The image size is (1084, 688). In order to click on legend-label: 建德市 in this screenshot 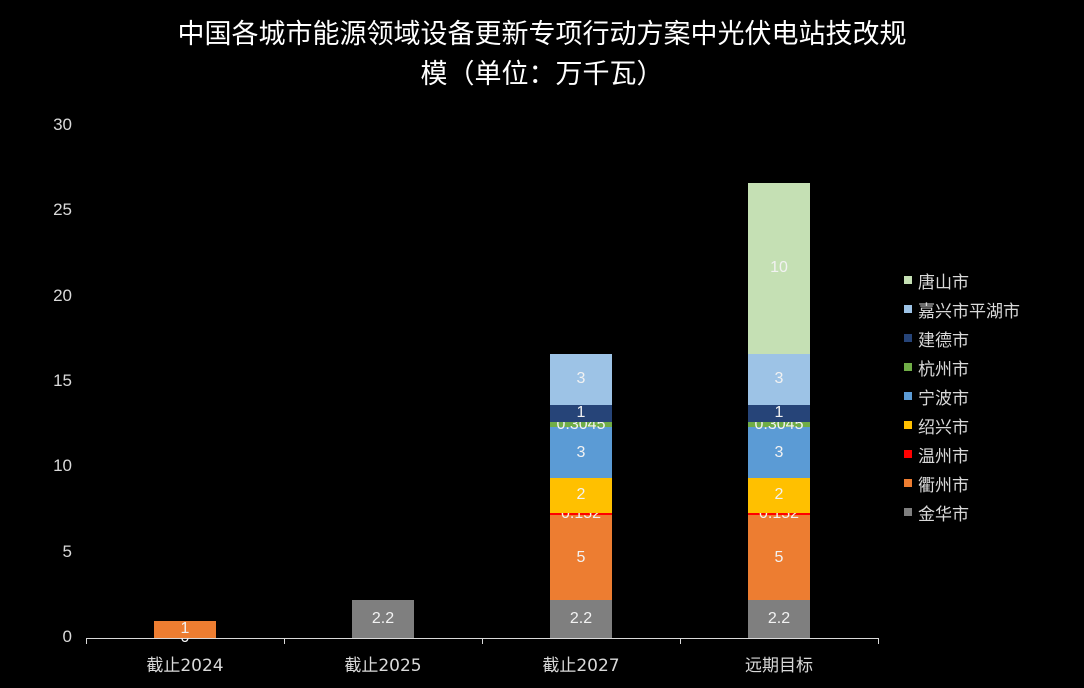, I will do `click(943, 341)`.